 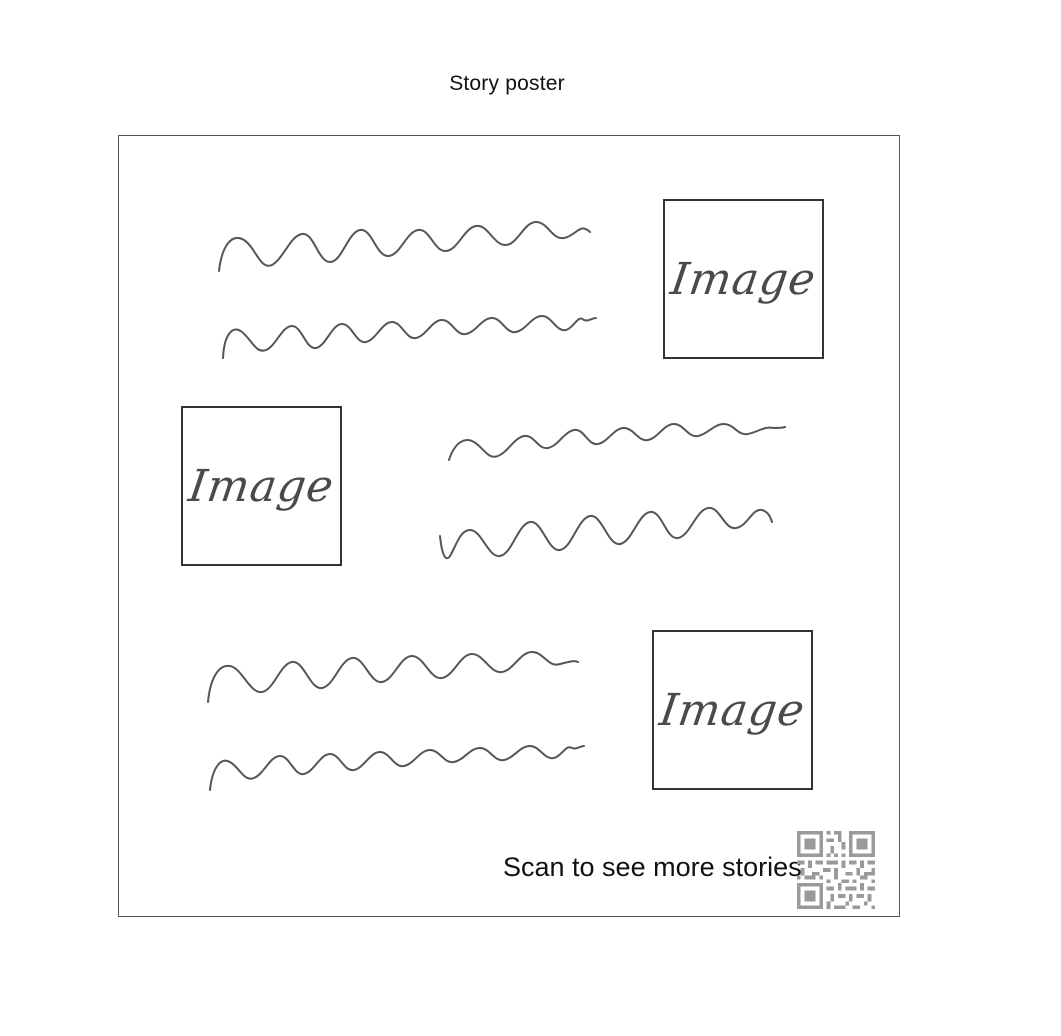 What do you see at coordinates (652, 867) in the screenshot?
I see `scan-prompt-text: Scan to see more stories` at bounding box center [652, 867].